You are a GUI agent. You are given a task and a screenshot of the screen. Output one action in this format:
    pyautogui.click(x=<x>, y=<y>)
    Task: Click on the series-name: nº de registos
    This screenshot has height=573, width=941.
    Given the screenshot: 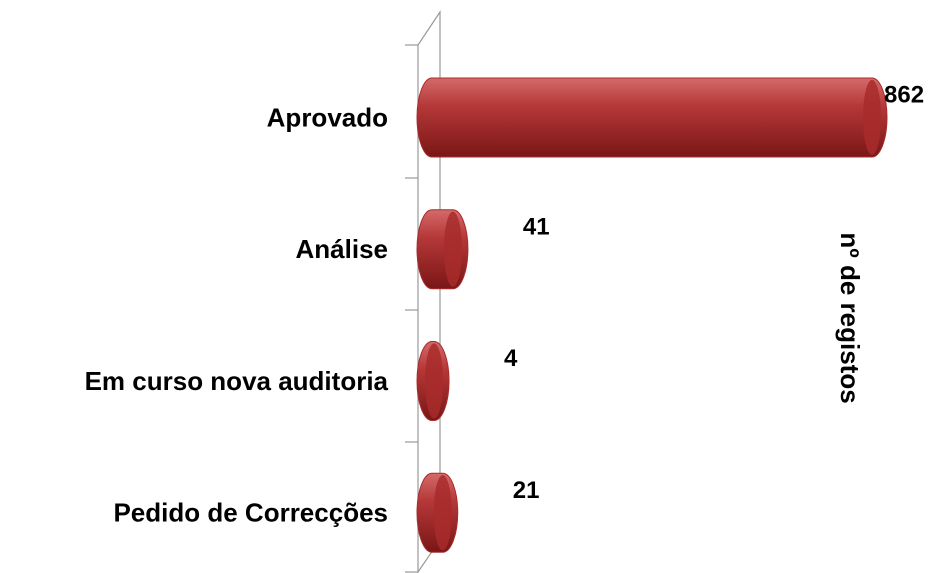 What is the action you would take?
    pyautogui.click(x=850, y=317)
    